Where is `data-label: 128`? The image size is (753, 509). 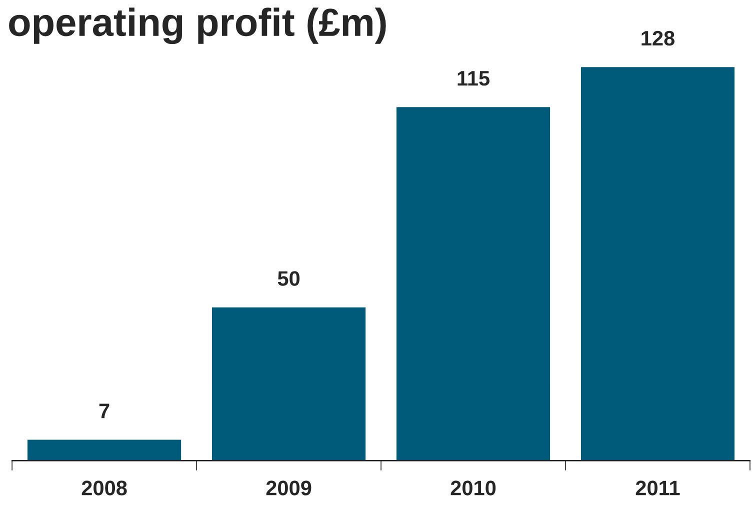 data-label: 128 is located at coordinates (658, 38).